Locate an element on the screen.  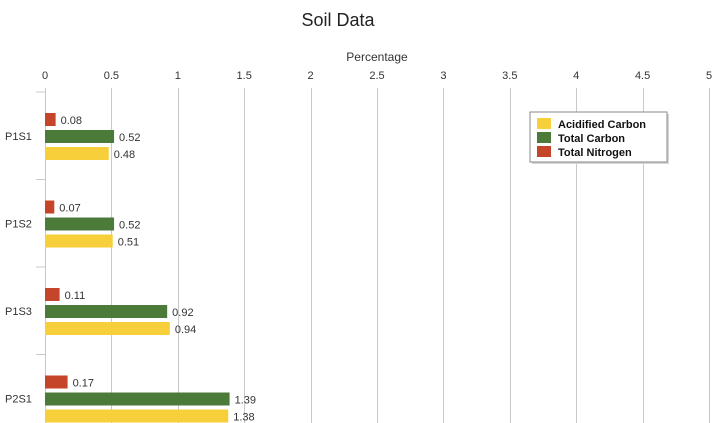
bar-acidified-carbon-P1S1 is located at coordinates (77, 153).